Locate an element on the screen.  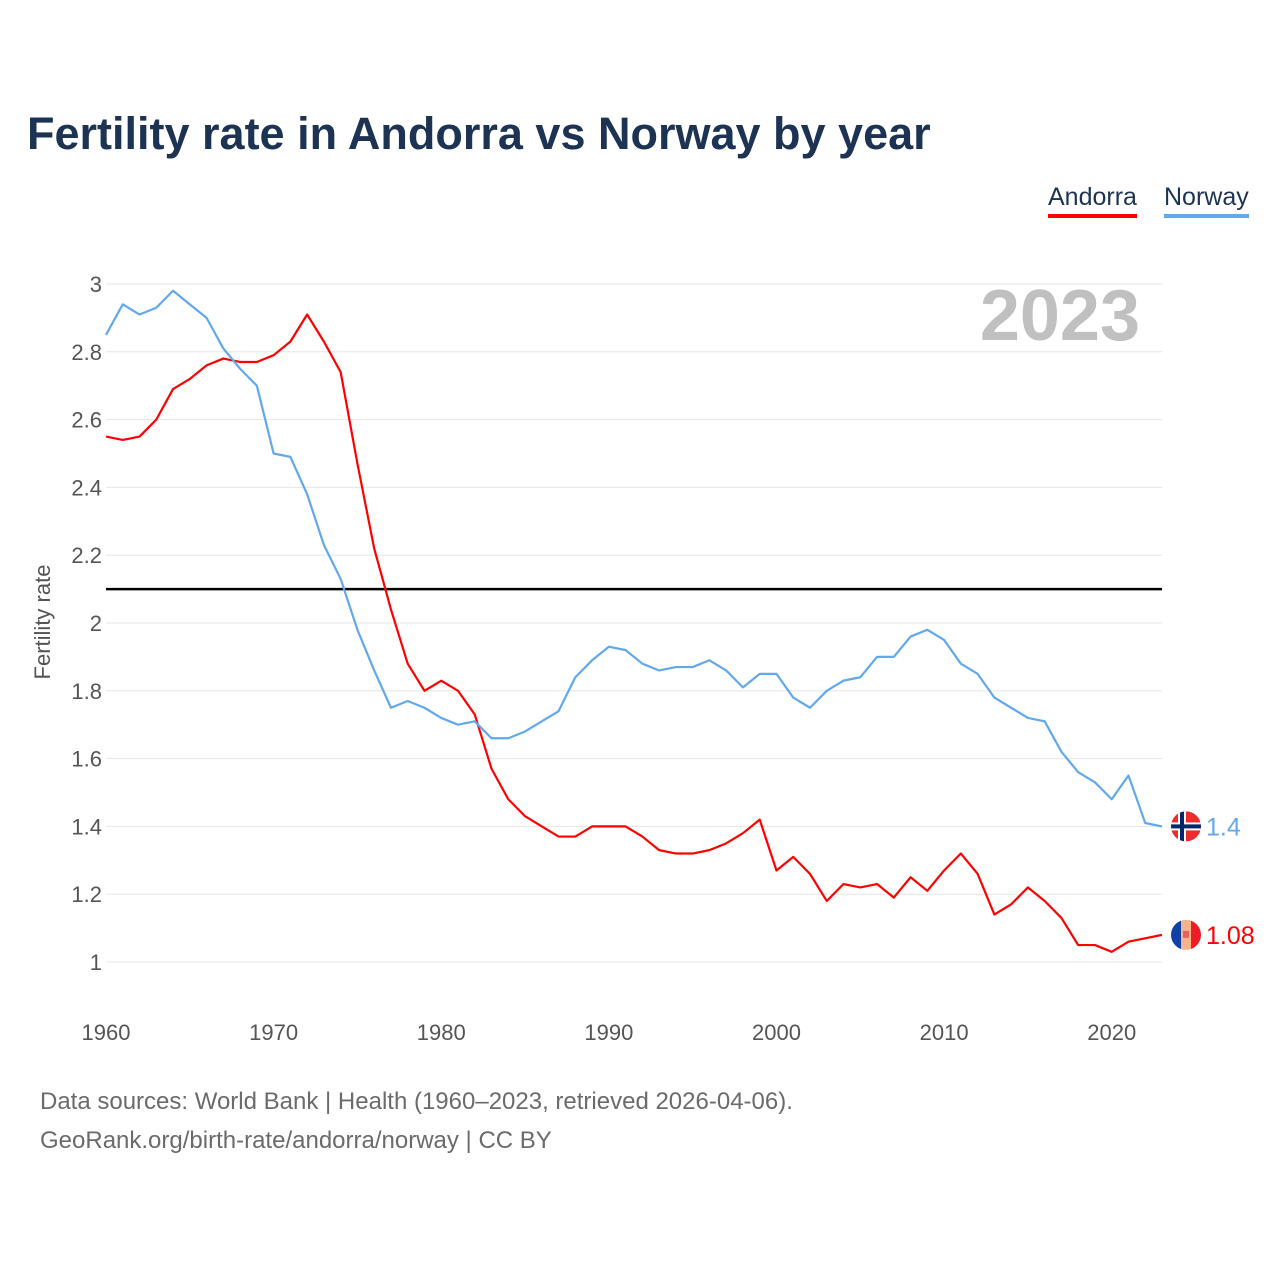
flag-andorra-icon is located at coordinates (1186, 934).